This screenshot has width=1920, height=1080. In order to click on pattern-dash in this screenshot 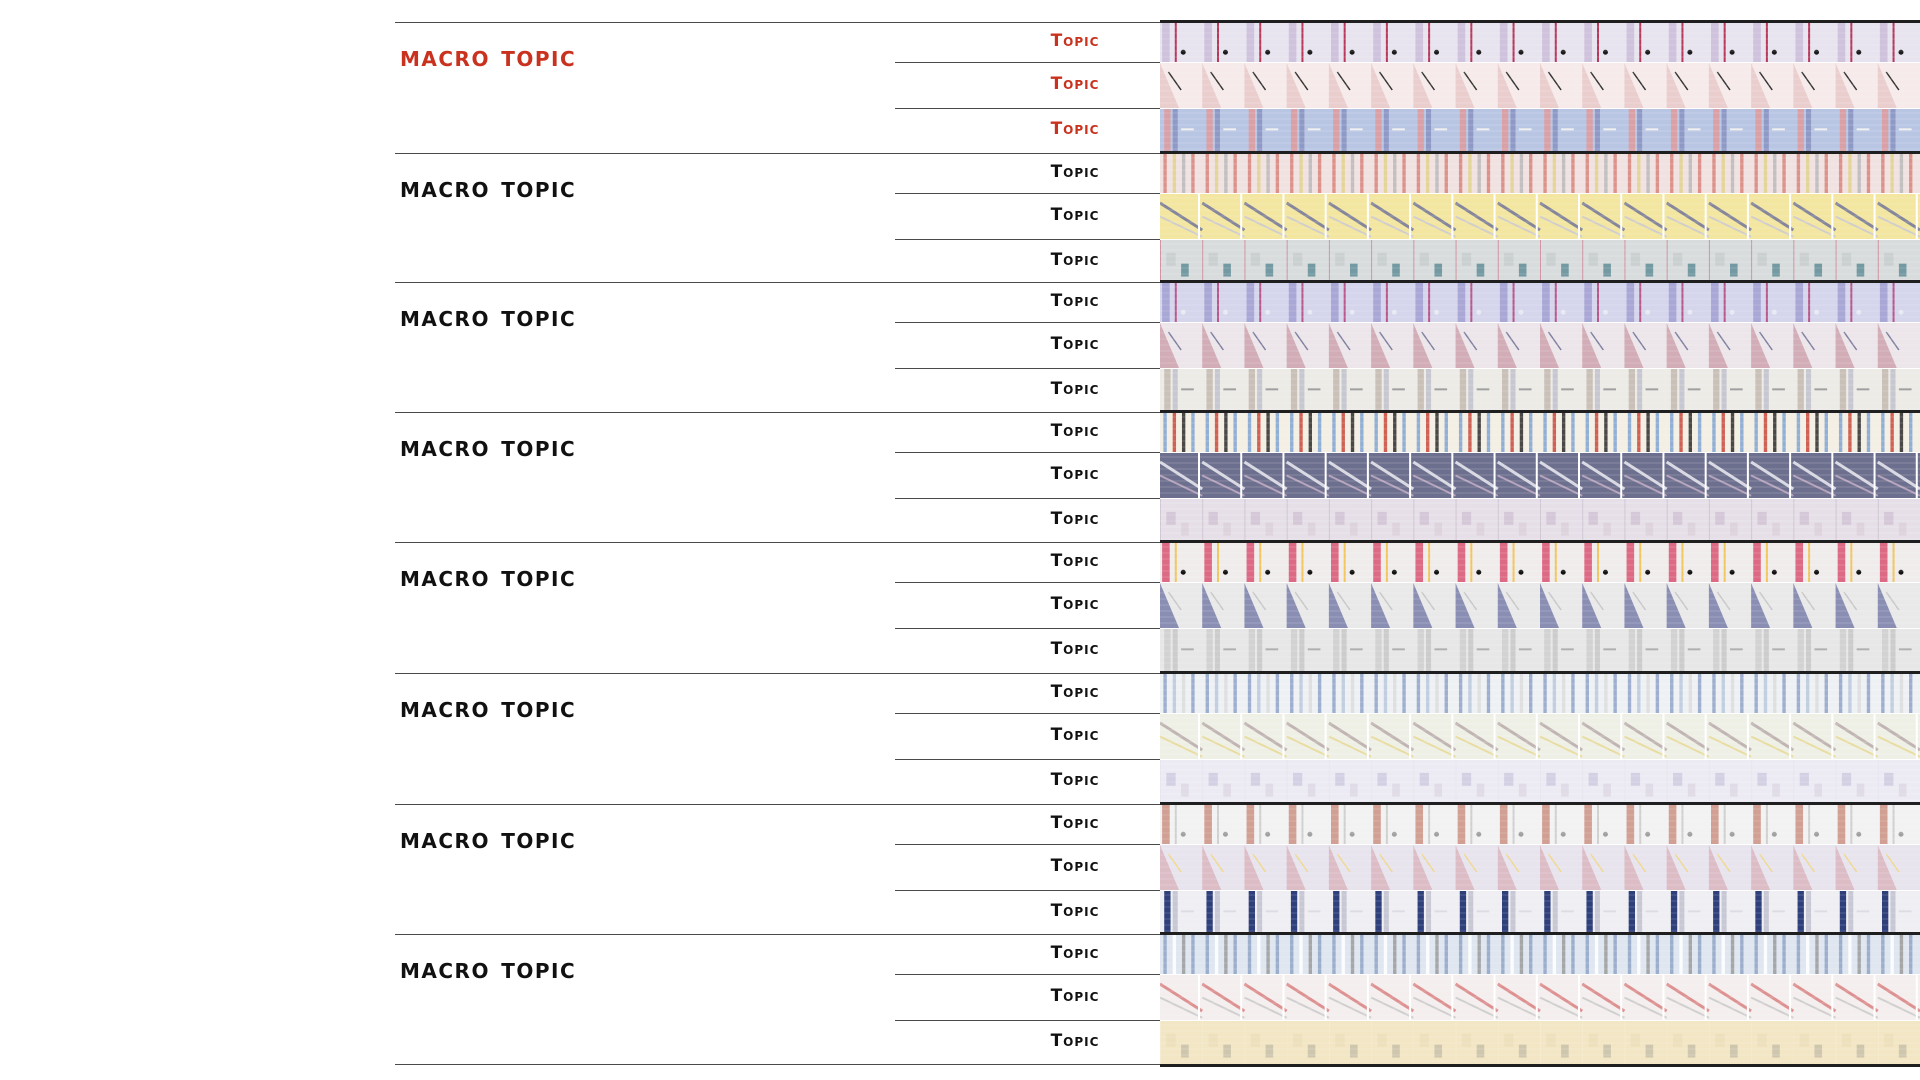, I will do `click(1609, 129)`.